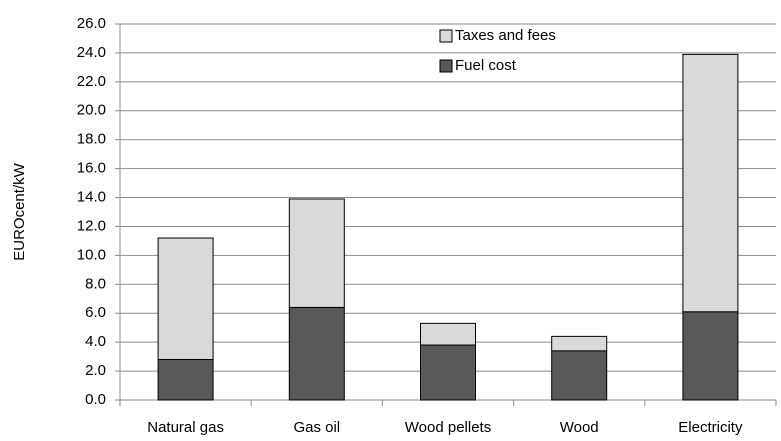 This screenshot has width=781, height=441. I want to click on legend-label: Fuel cost, so click(486, 65).